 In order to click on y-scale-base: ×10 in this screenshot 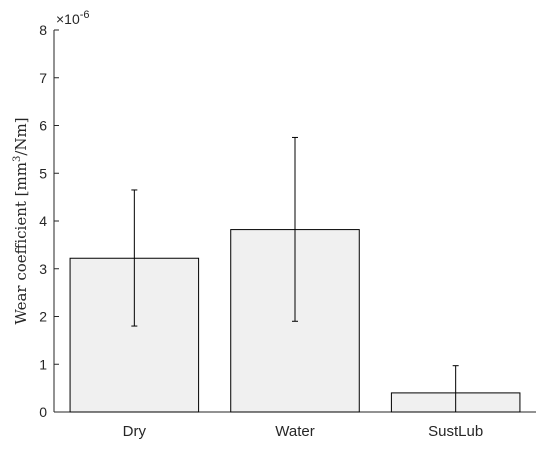, I will do `click(68, 19)`.